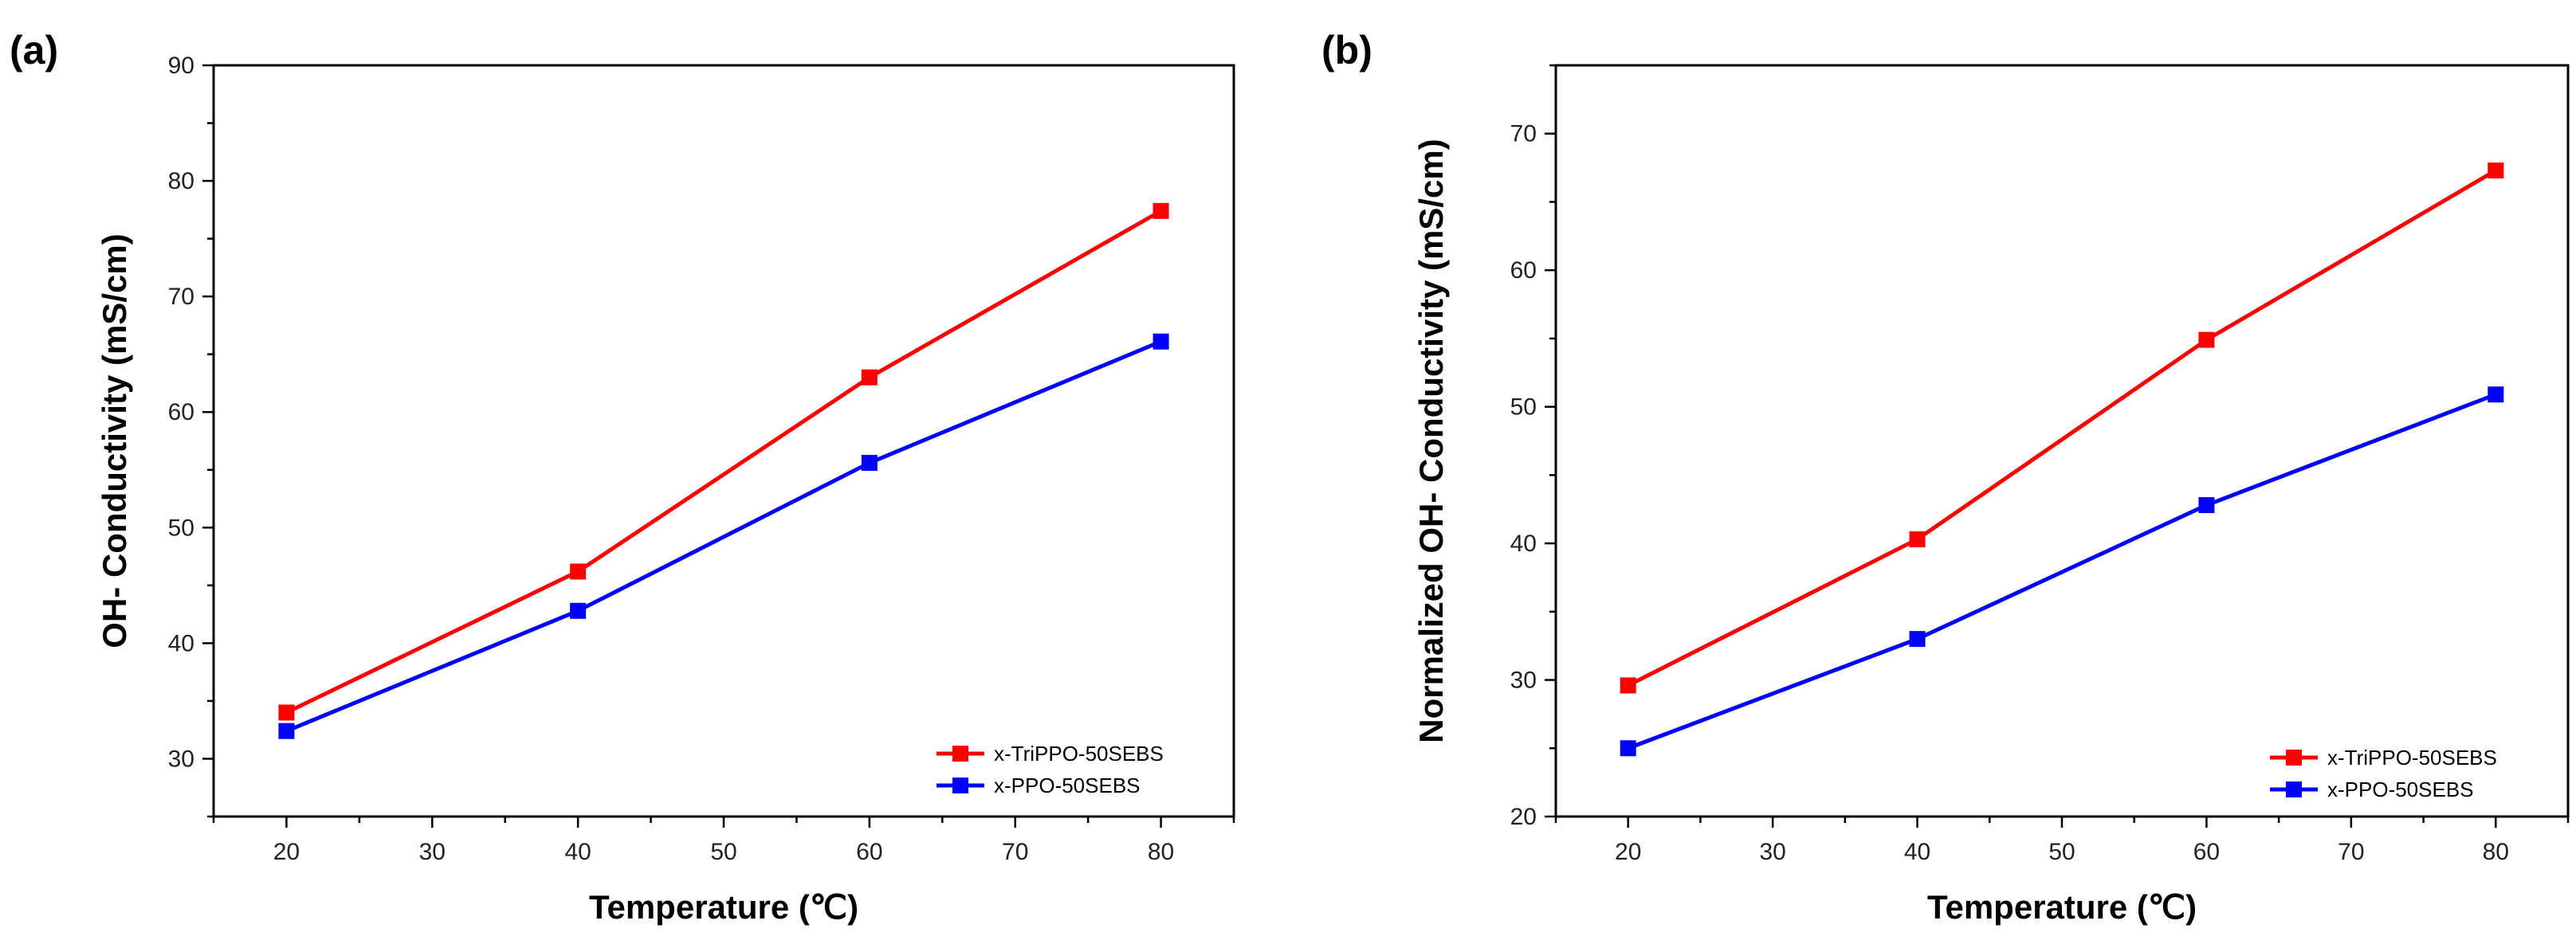 The image size is (2576, 944). Describe the element at coordinates (34, 50) in the screenshot. I see `panel-label: (a)` at that location.